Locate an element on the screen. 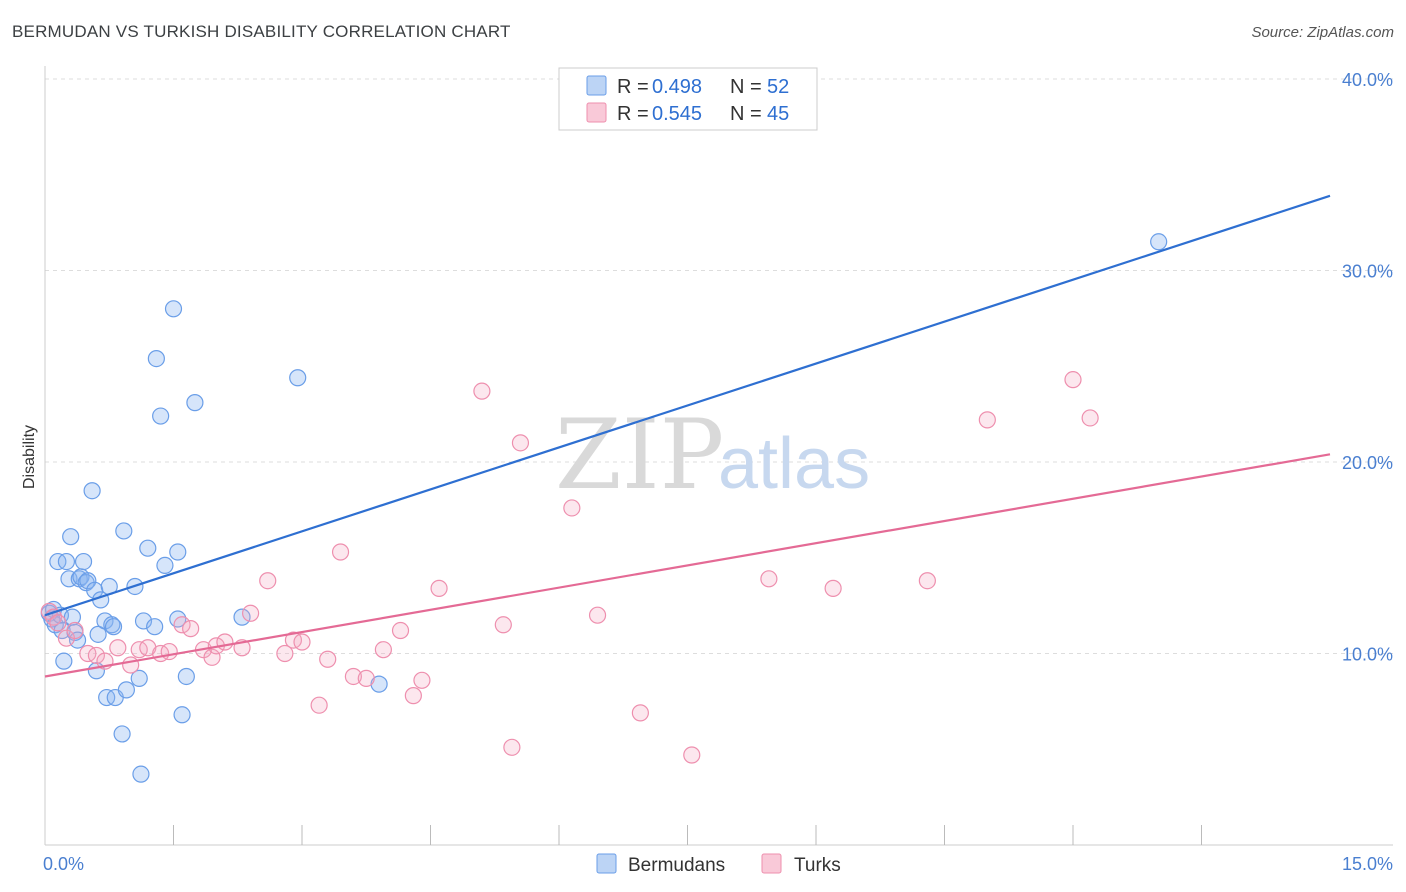 Image resolution: width=1406 pixels, height=892 pixels. legend-n-label-bermudans: N = is located at coordinates (746, 87).